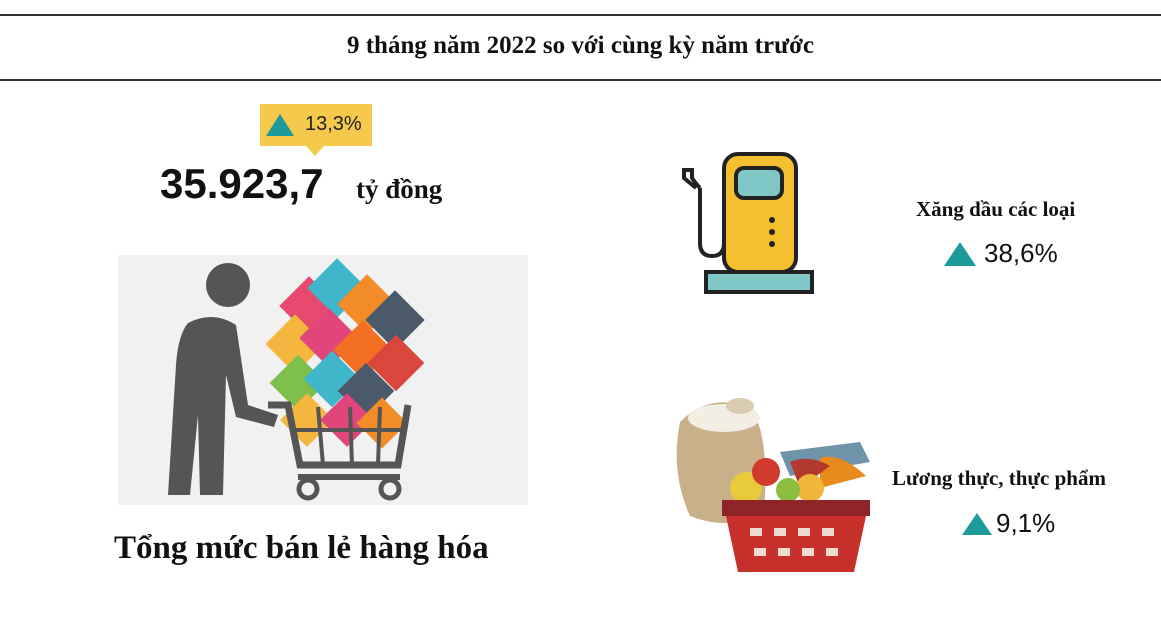  I want to click on total-value: 35.923,7, so click(242, 183).